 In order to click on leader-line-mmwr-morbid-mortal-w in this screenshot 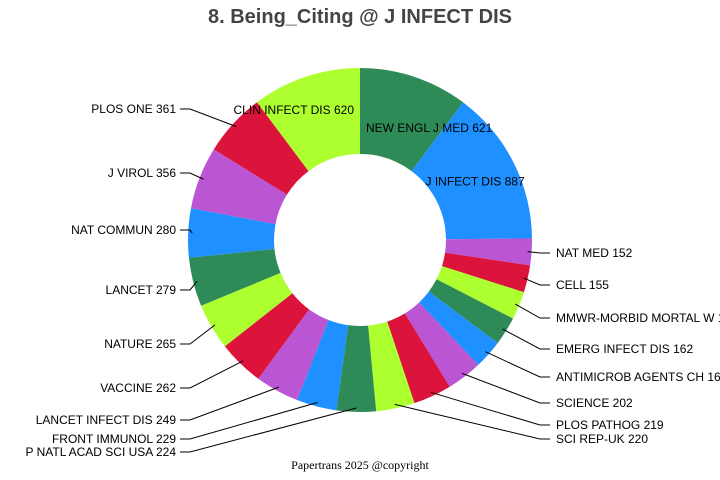, I will do `click(532, 311)`.